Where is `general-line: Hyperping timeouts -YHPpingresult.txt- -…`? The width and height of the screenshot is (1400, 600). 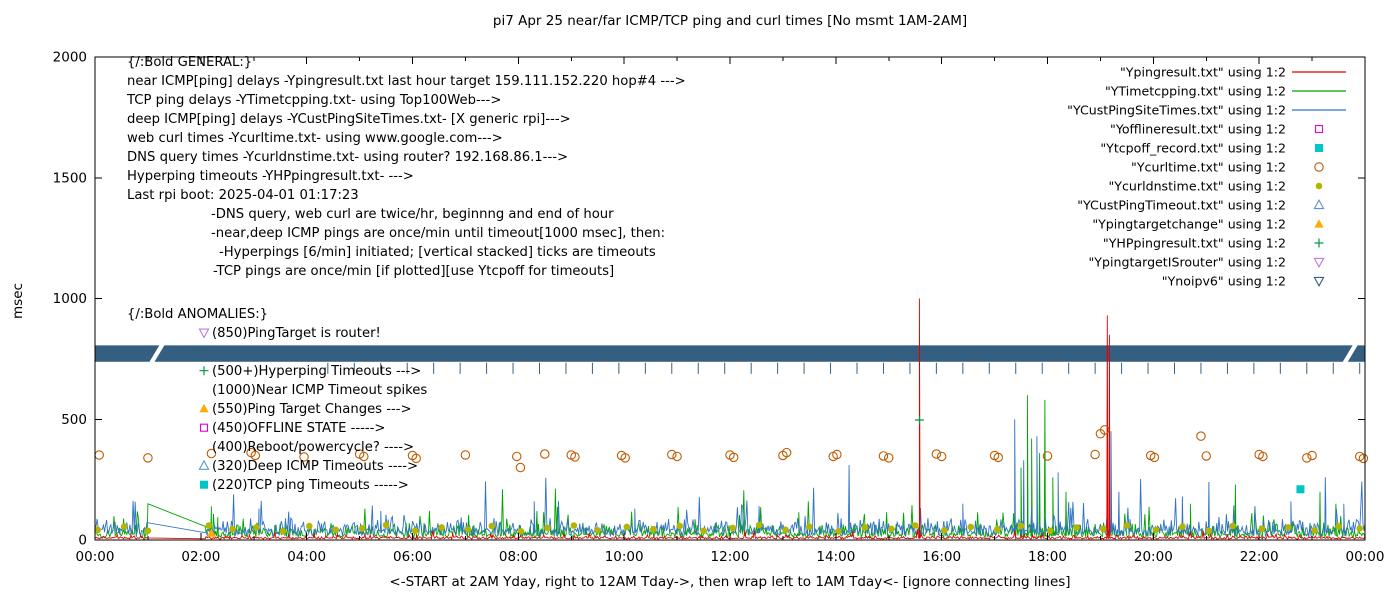
general-line: Hyperping timeouts -YHPpingresult.txt- -… is located at coordinates (270, 176).